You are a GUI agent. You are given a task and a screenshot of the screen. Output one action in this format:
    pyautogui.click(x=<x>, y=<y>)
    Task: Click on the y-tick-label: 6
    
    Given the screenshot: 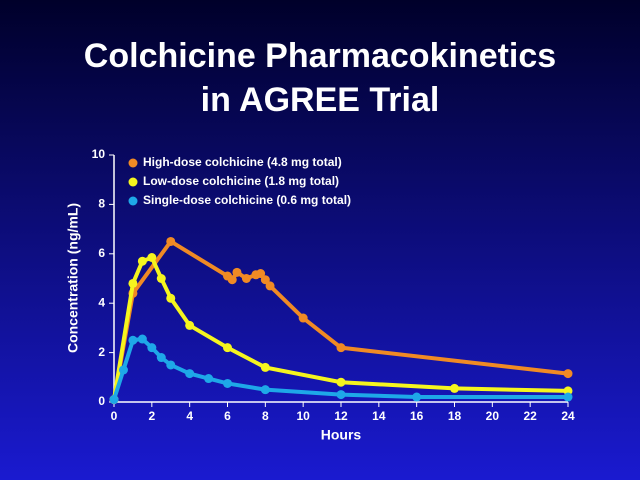 What is the action you would take?
    pyautogui.click(x=101, y=253)
    